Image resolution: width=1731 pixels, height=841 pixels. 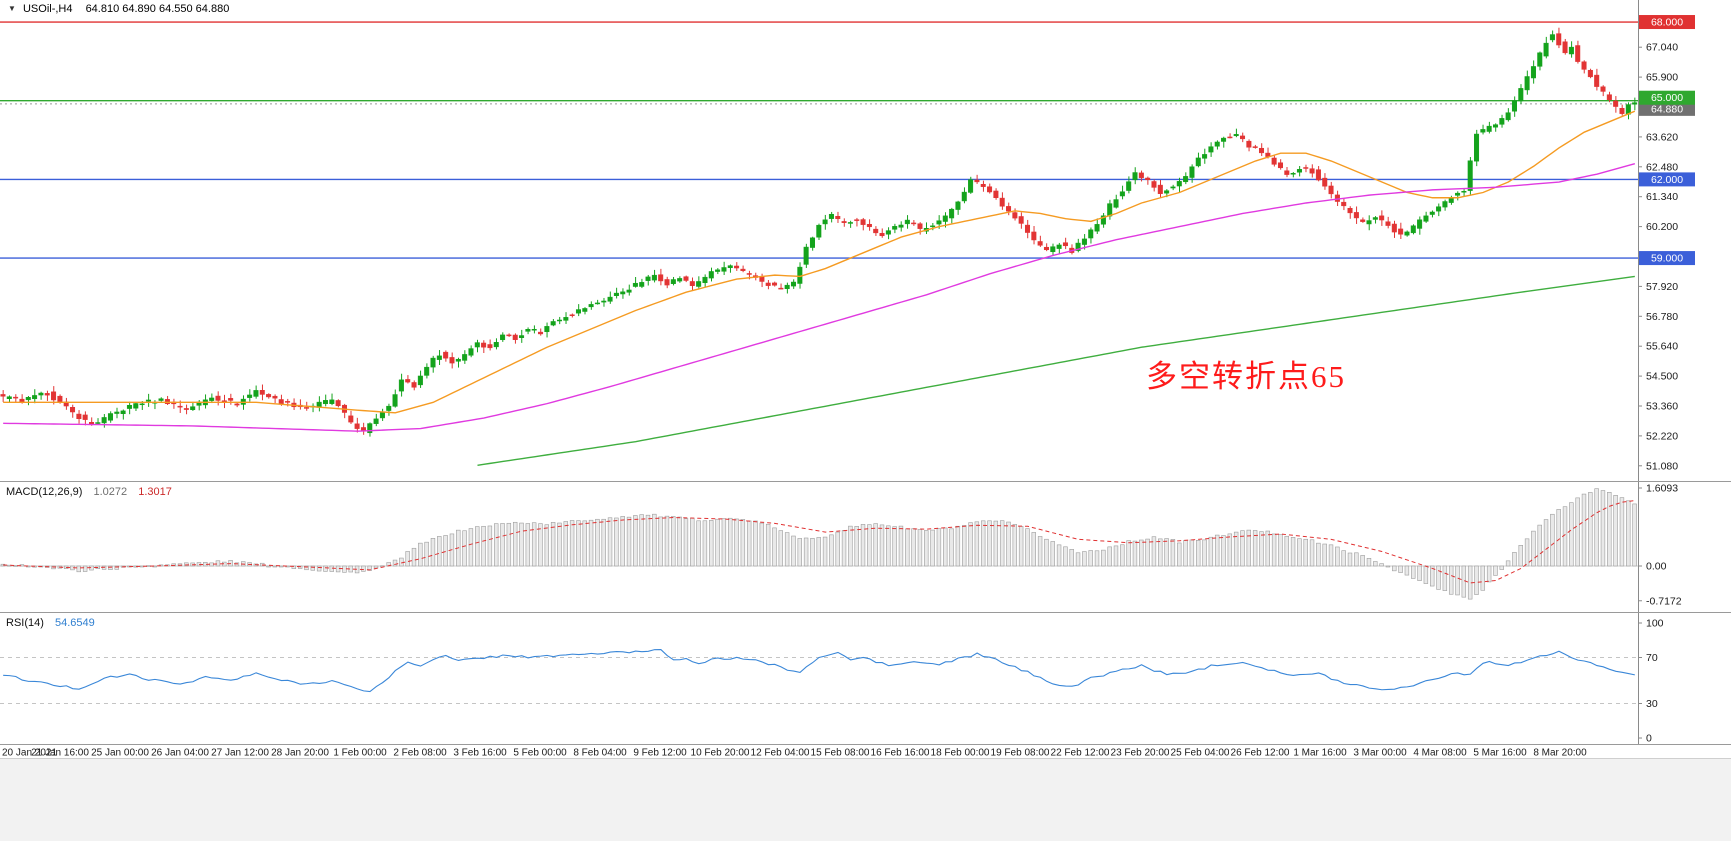 What do you see at coordinates (300, 753) in the screenshot?
I see `time-axis-label: 28 Jan 20:00` at bounding box center [300, 753].